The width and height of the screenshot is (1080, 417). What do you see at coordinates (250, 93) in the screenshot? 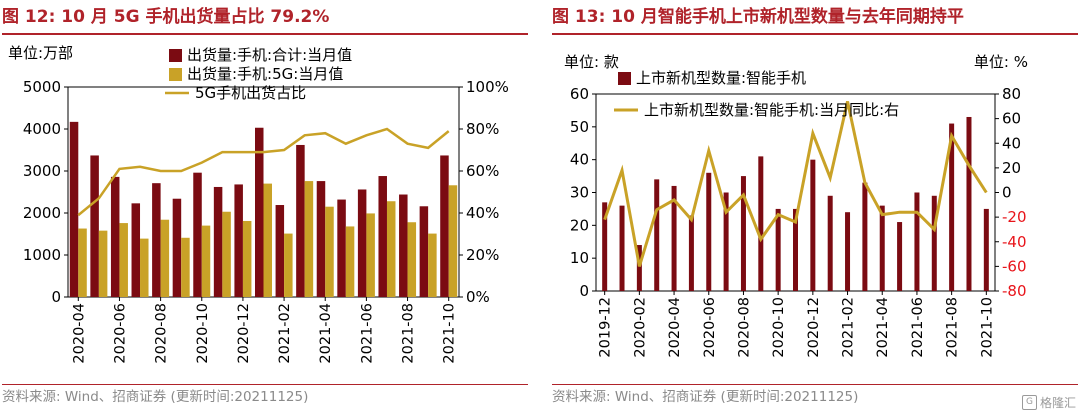
I see `legend-label: 5G手机出货占比` at bounding box center [250, 93].